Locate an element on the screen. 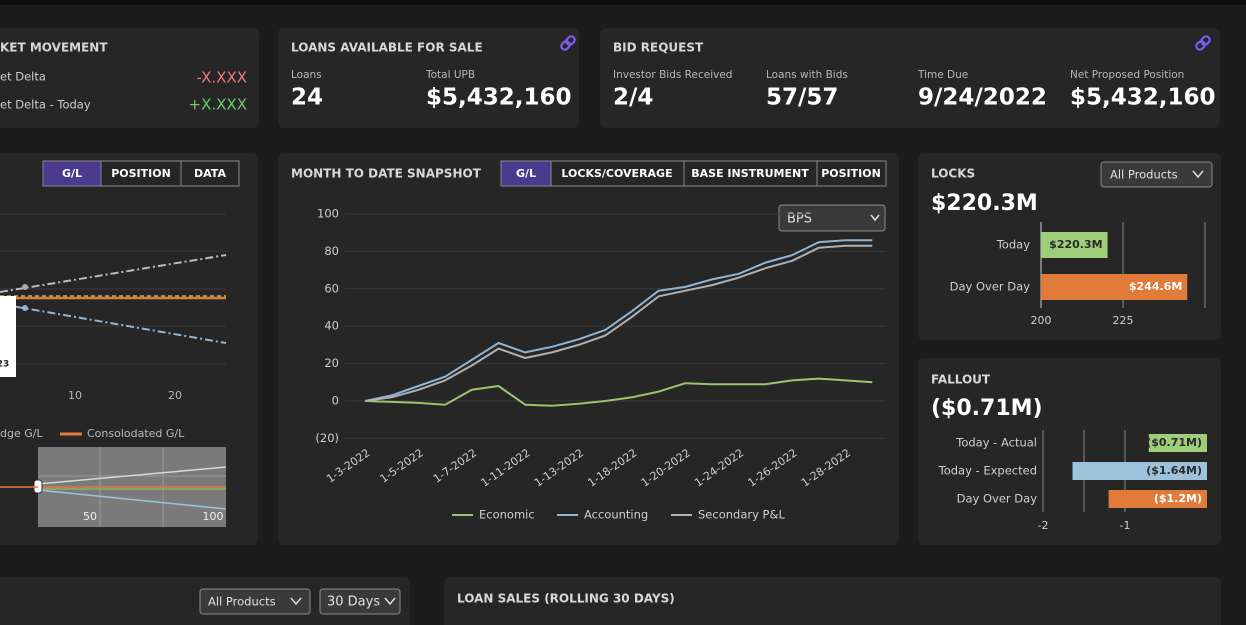  y-tick-label: 0 is located at coordinates (335, 401).